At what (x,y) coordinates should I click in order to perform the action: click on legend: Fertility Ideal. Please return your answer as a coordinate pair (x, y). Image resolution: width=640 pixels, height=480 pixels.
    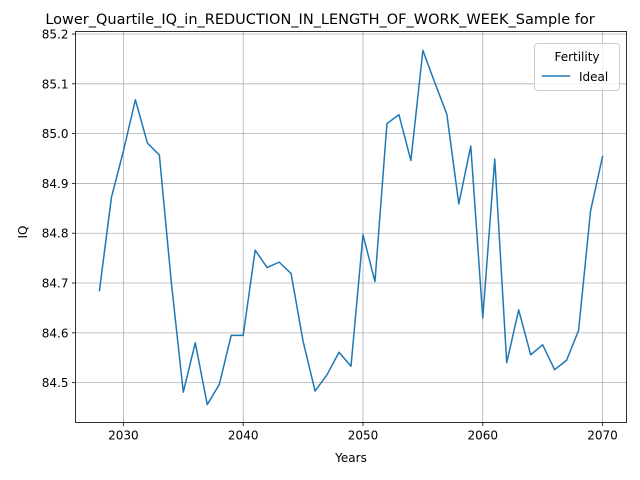
    Looking at the image, I should click on (577, 67).